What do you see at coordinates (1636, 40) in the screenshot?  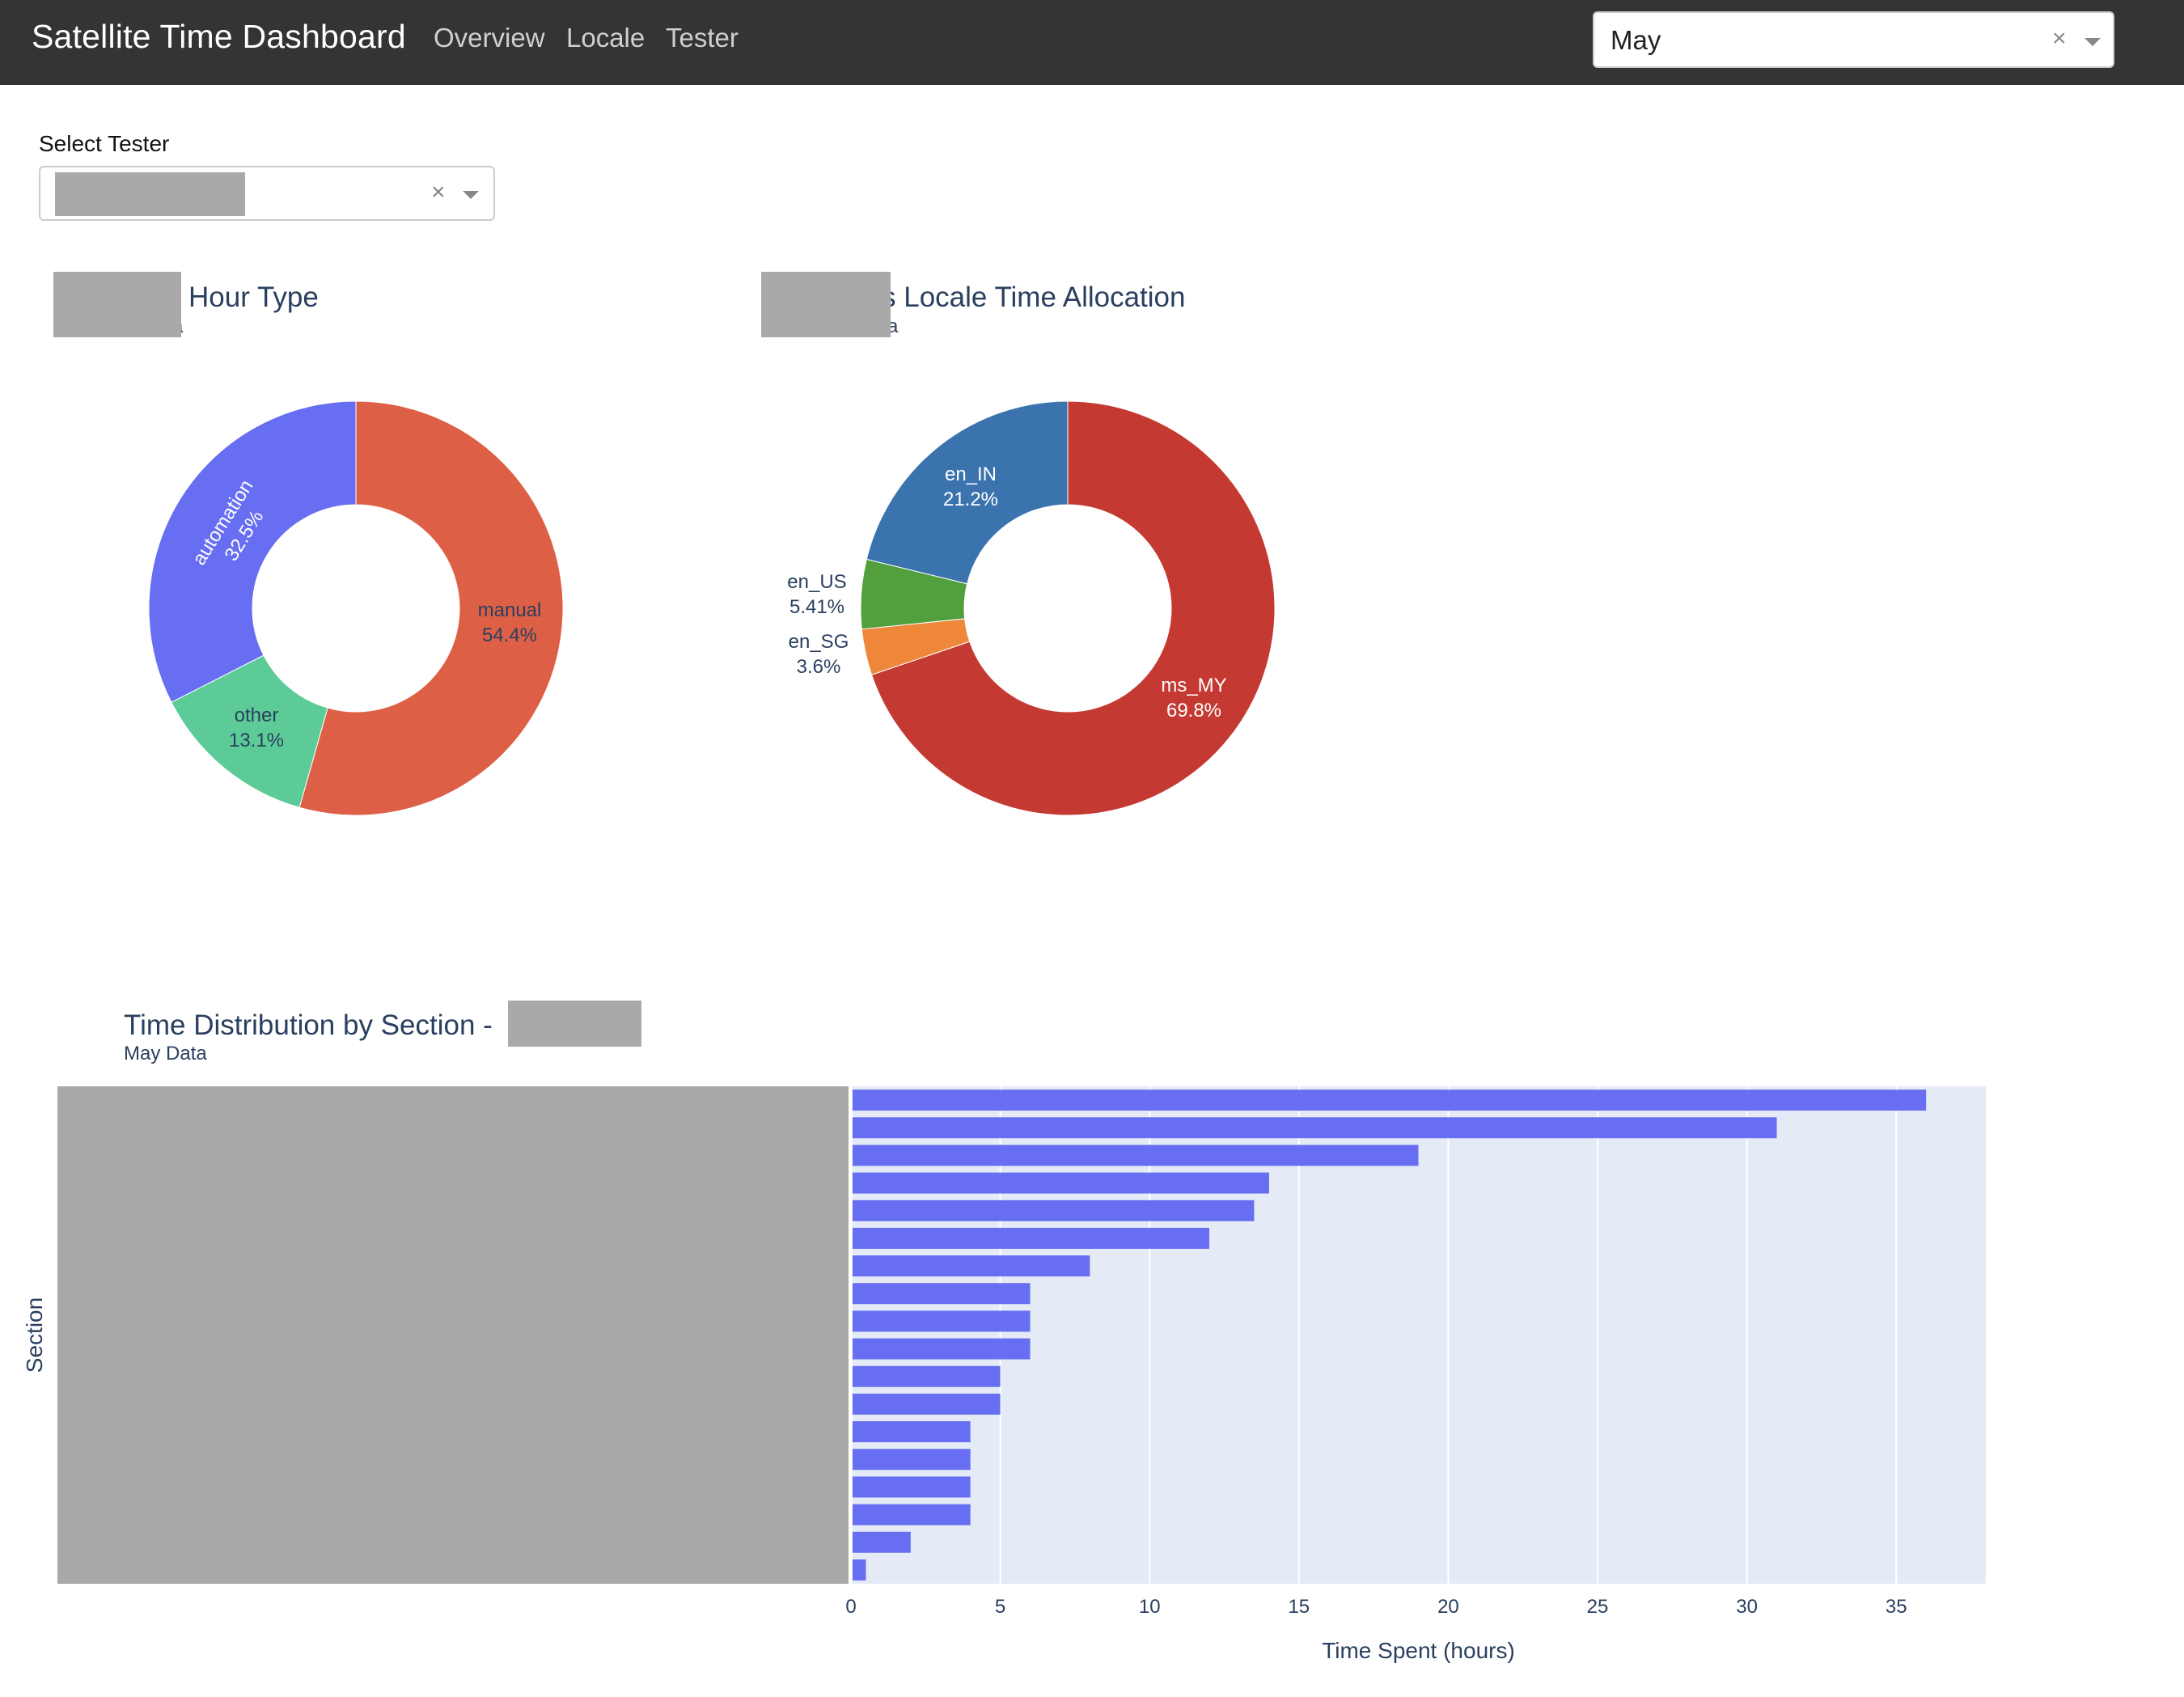 I see `month-dropdown-value: May` at bounding box center [1636, 40].